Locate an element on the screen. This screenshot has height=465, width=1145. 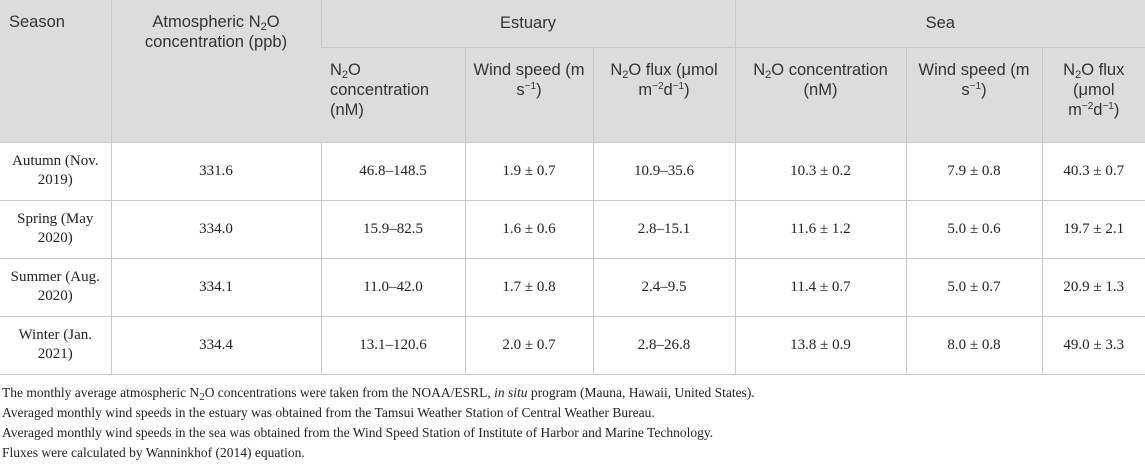
season-cell: Summer (Aug. 2020) is located at coordinates (55, 286).